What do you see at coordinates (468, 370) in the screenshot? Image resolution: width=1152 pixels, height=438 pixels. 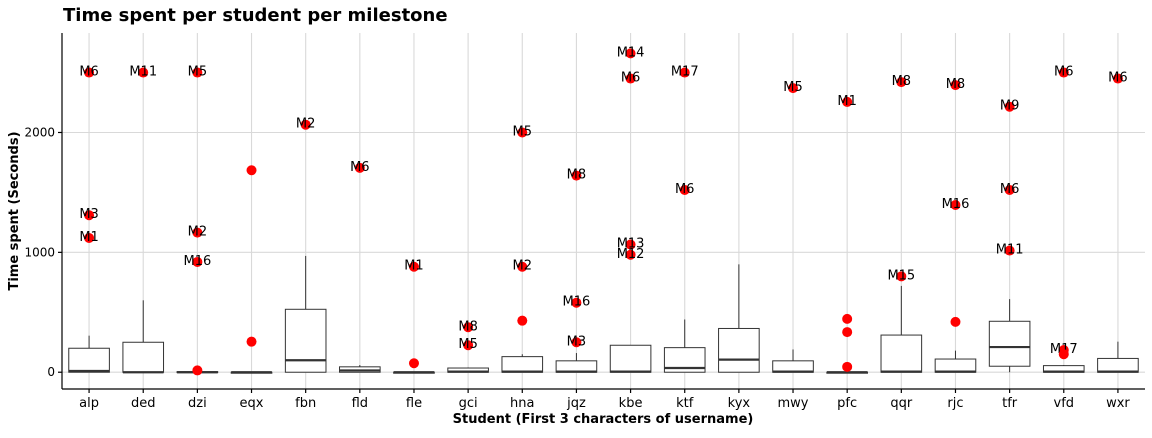 I see `box-gci` at bounding box center [468, 370].